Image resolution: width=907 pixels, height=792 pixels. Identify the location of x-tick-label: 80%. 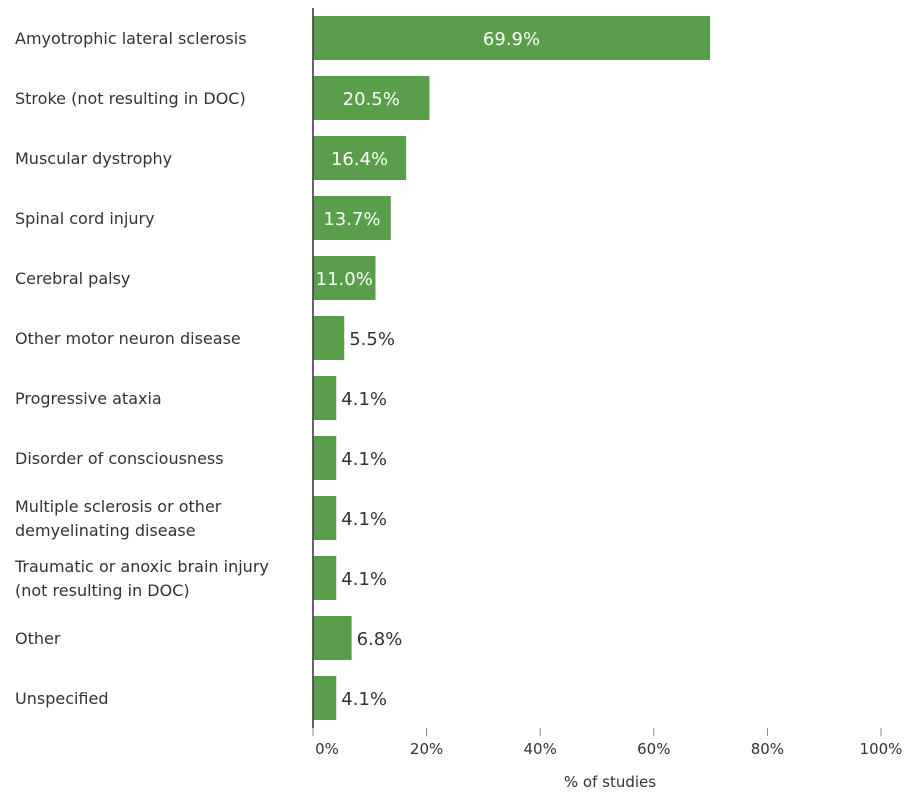
(767, 749).